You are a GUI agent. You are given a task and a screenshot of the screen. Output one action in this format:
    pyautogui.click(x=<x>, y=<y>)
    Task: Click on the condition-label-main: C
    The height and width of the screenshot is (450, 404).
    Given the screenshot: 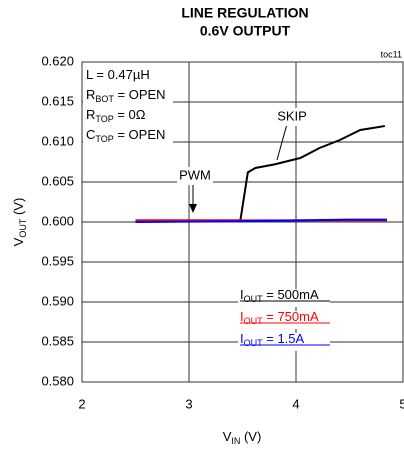 What is the action you would take?
    pyautogui.click(x=90, y=134)
    